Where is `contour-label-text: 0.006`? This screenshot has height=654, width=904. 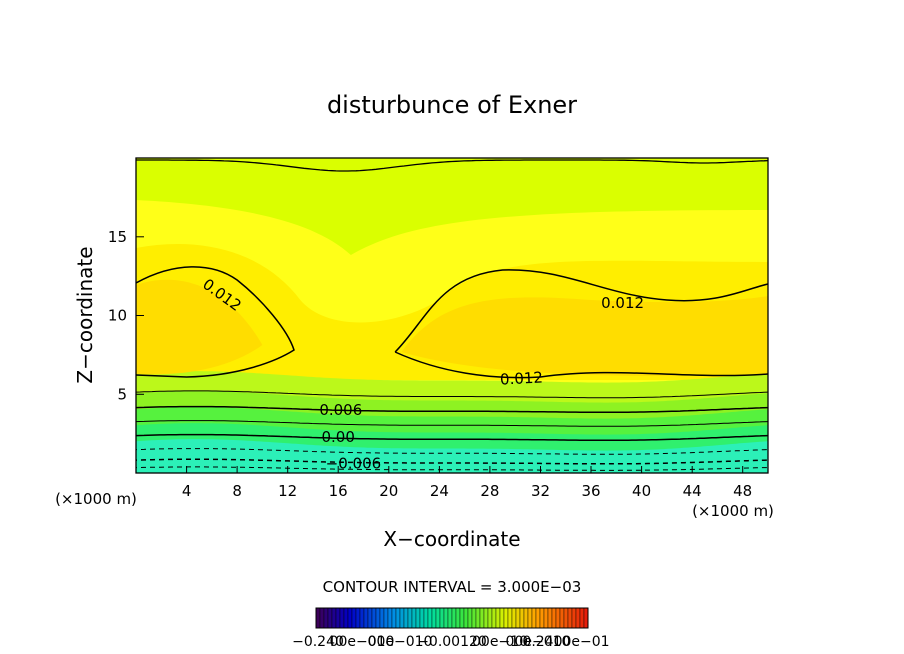
contour-label-text: 0.006 is located at coordinates (340, 410).